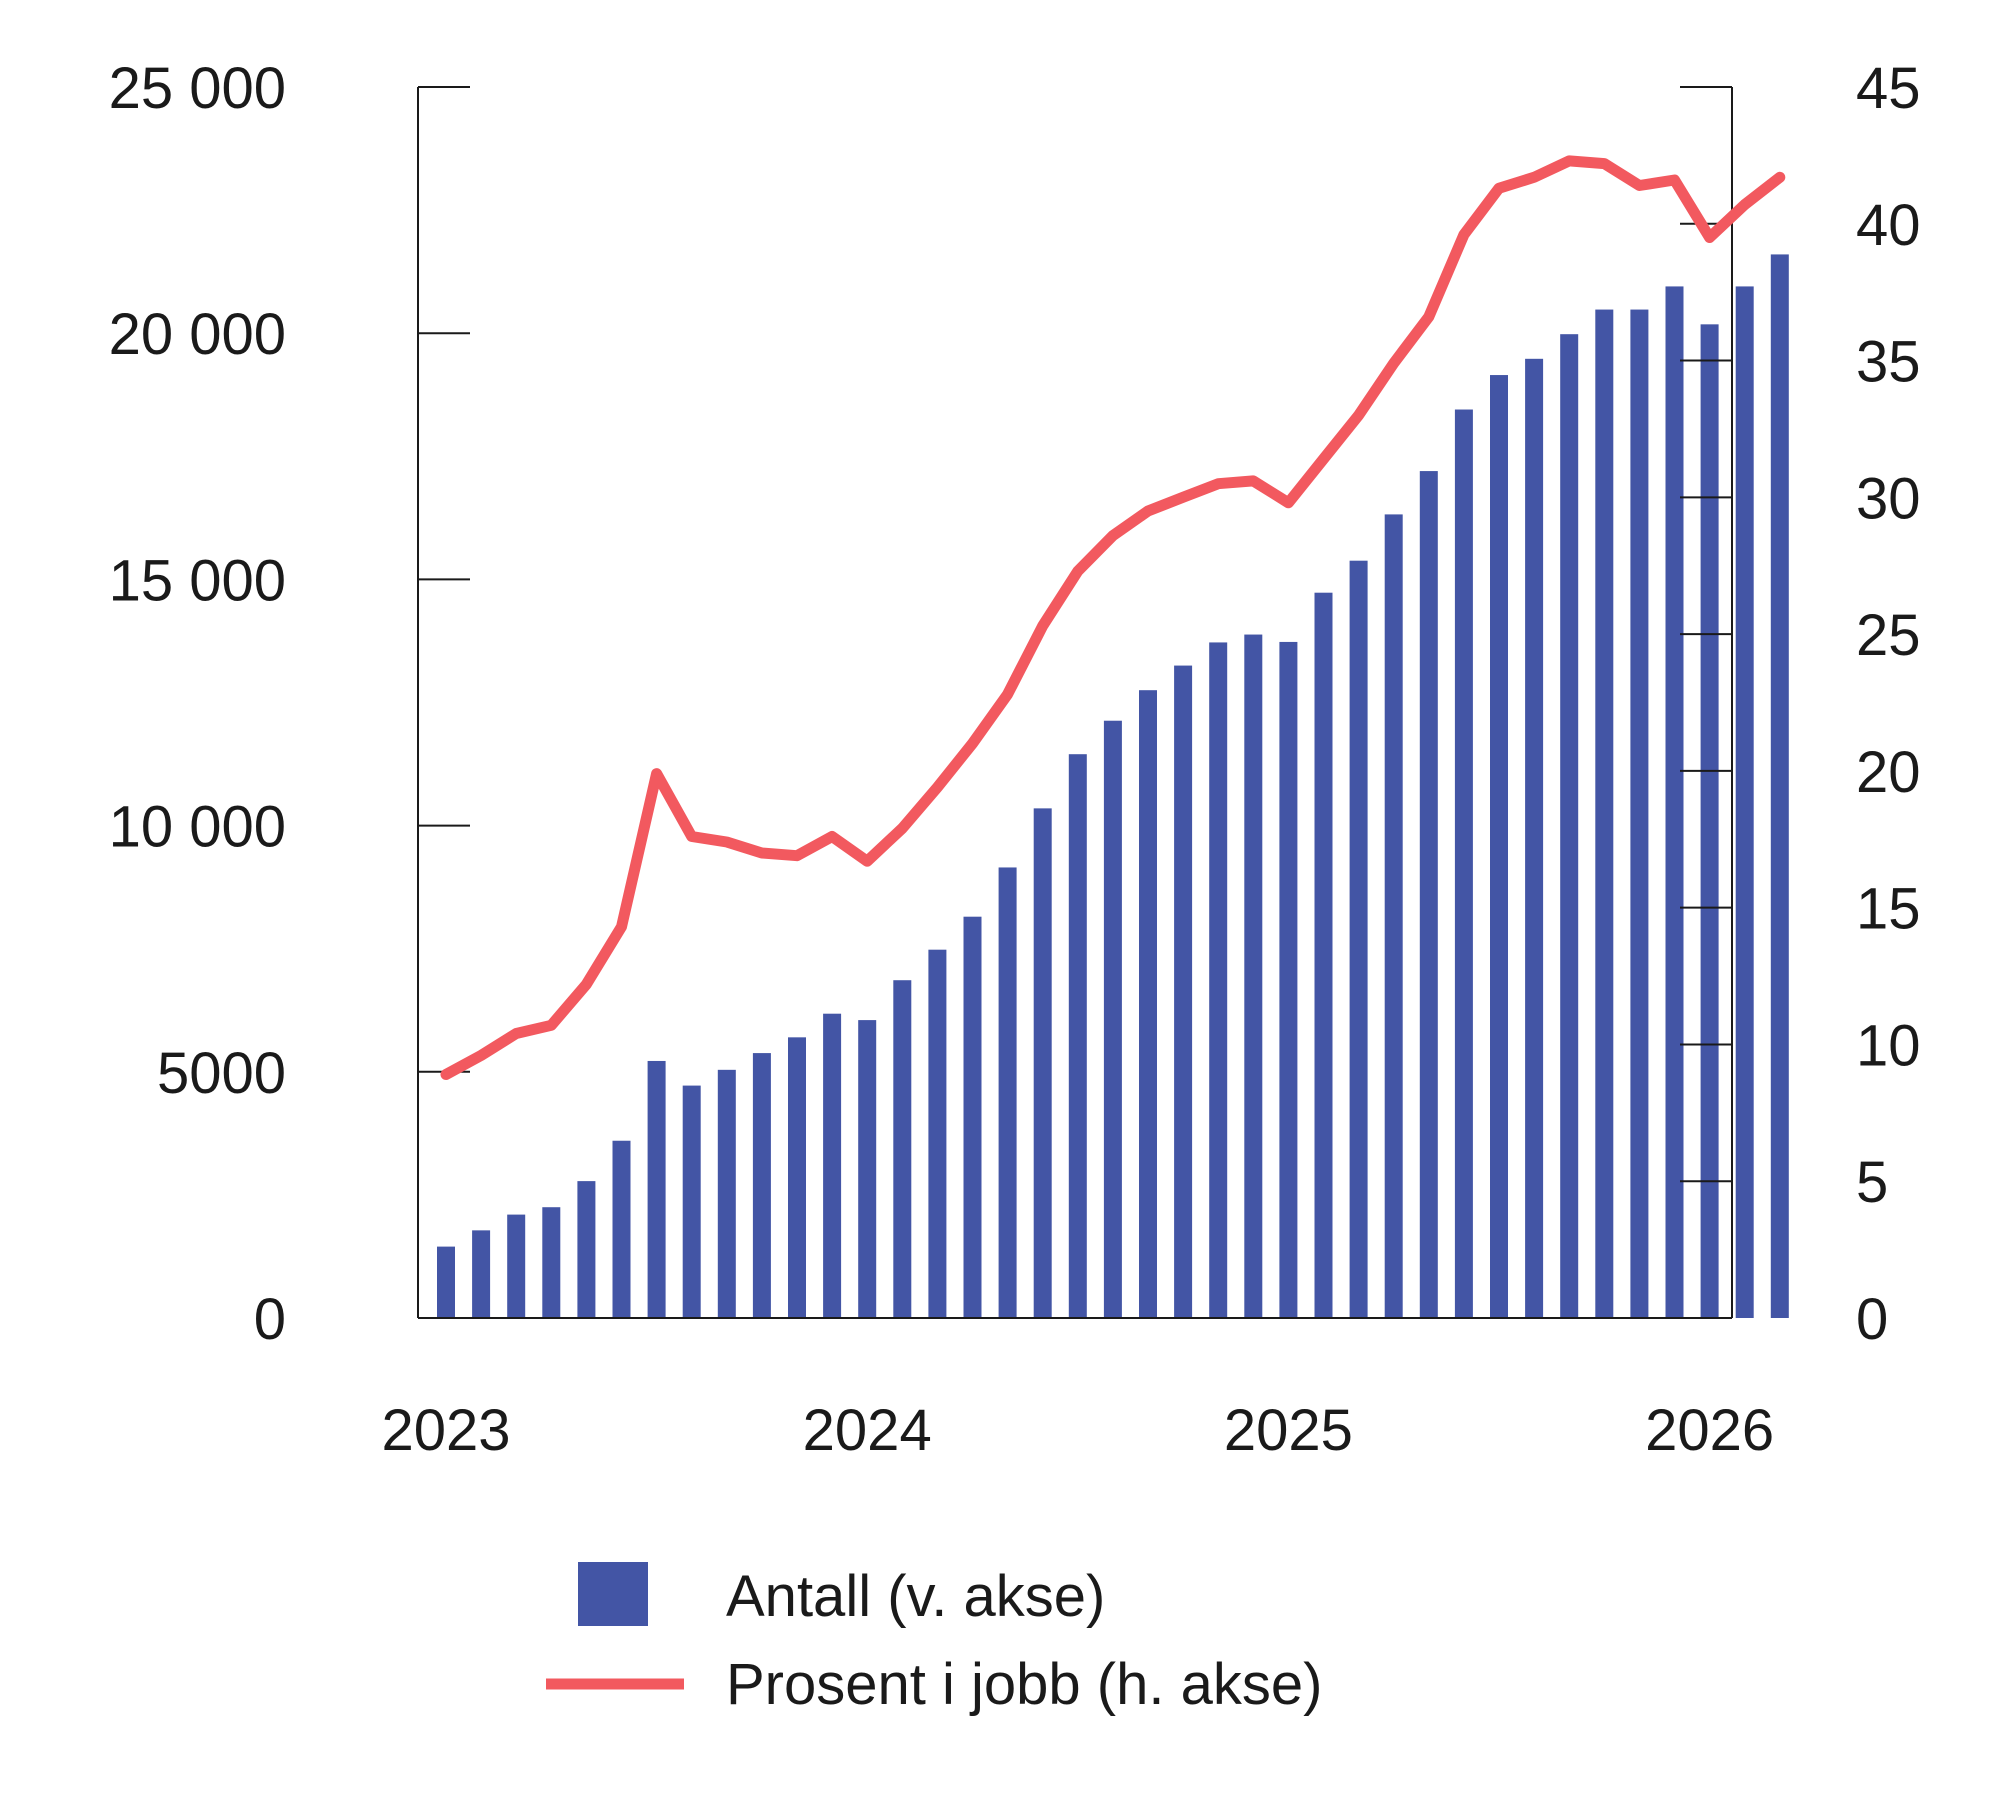 The image size is (2000, 1816). What do you see at coordinates (1888, 88) in the screenshot?
I see `right-tick-label: 45` at bounding box center [1888, 88].